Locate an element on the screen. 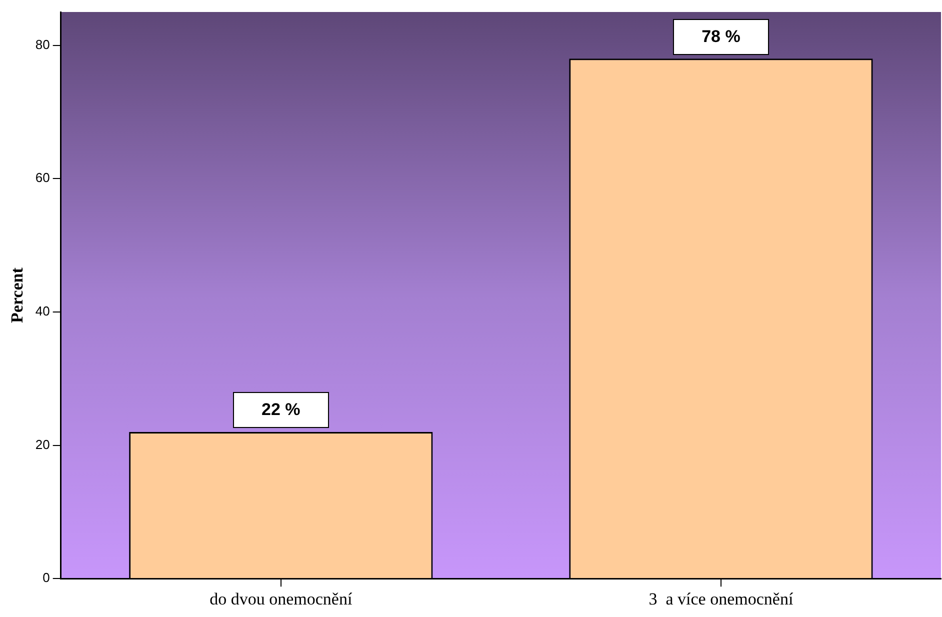 The width and height of the screenshot is (942, 617). y-tick-label: 40 is located at coordinates (42, 311).